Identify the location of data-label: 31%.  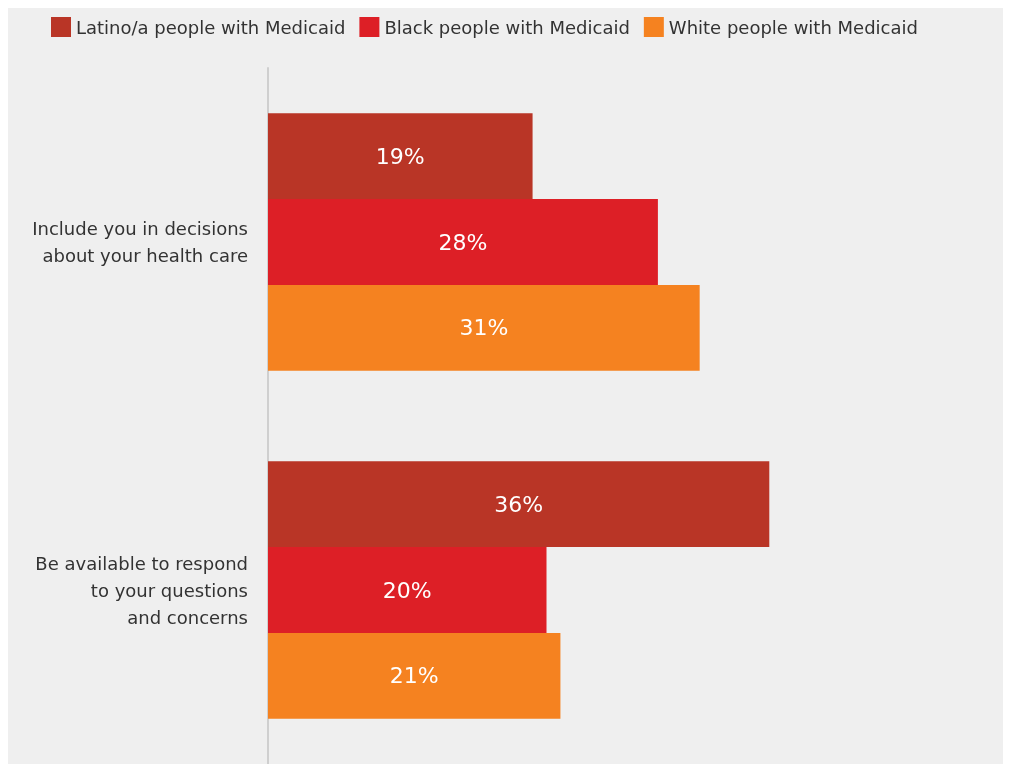
(484, 328).